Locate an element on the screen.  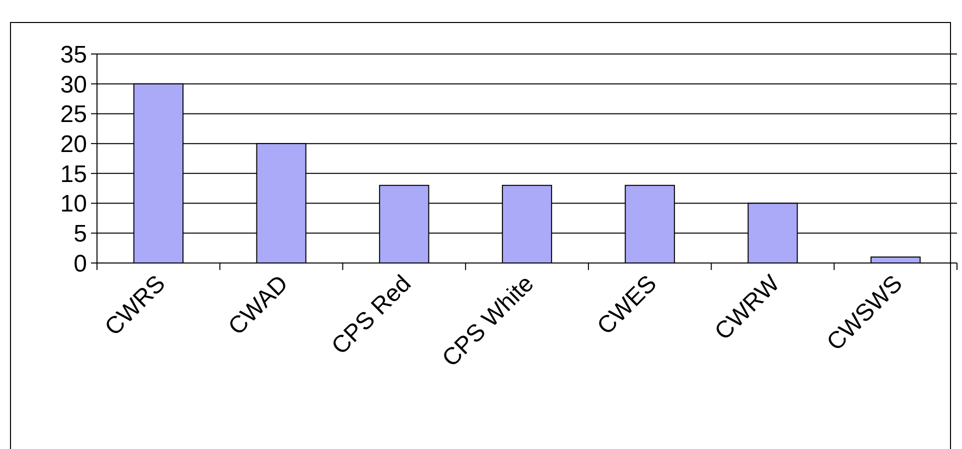
y-tick-label: 30 is located at coordinates (73, 84).